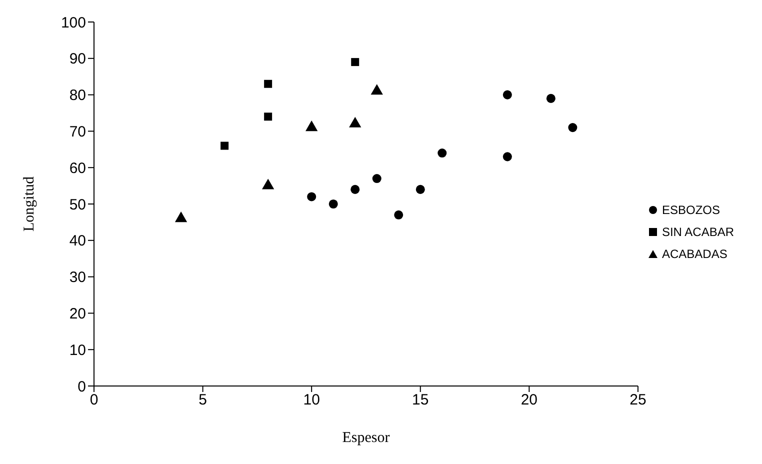  I want to click on y-tick-label: 40, so click(77, 241).